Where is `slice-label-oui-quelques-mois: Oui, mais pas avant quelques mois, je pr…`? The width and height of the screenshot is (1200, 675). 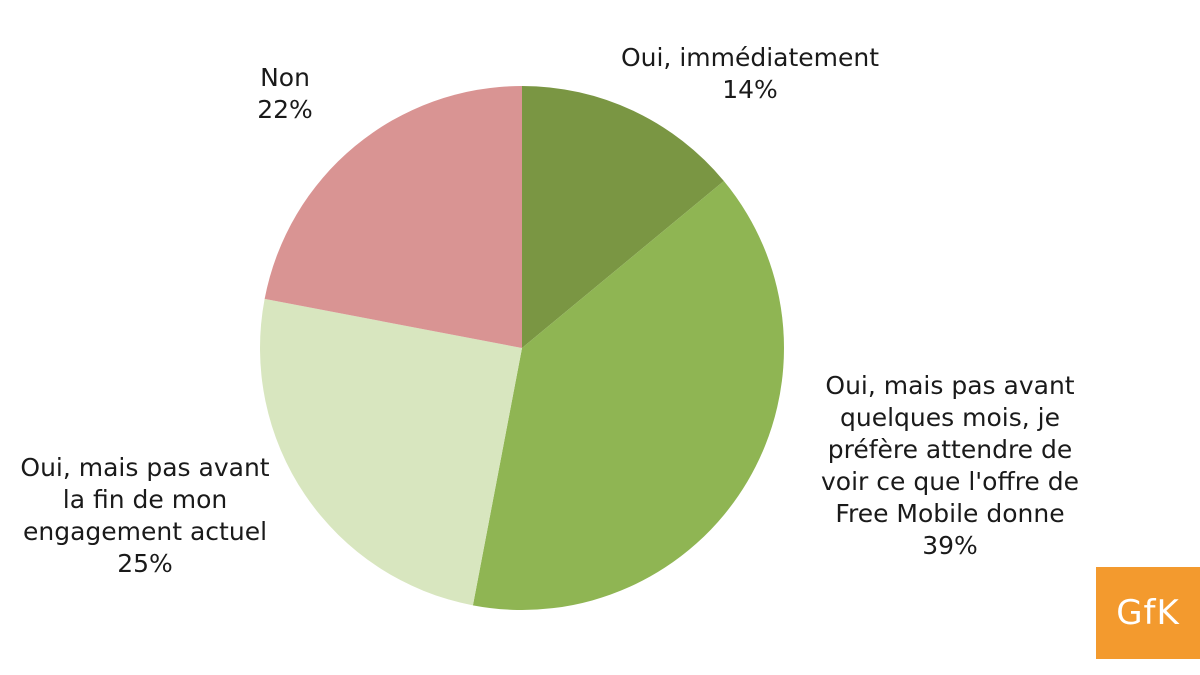
slice-label-oui-quelques-mois: Oui, mais pas avant quelques mois, je pr… is located at coordinates (950, 465).